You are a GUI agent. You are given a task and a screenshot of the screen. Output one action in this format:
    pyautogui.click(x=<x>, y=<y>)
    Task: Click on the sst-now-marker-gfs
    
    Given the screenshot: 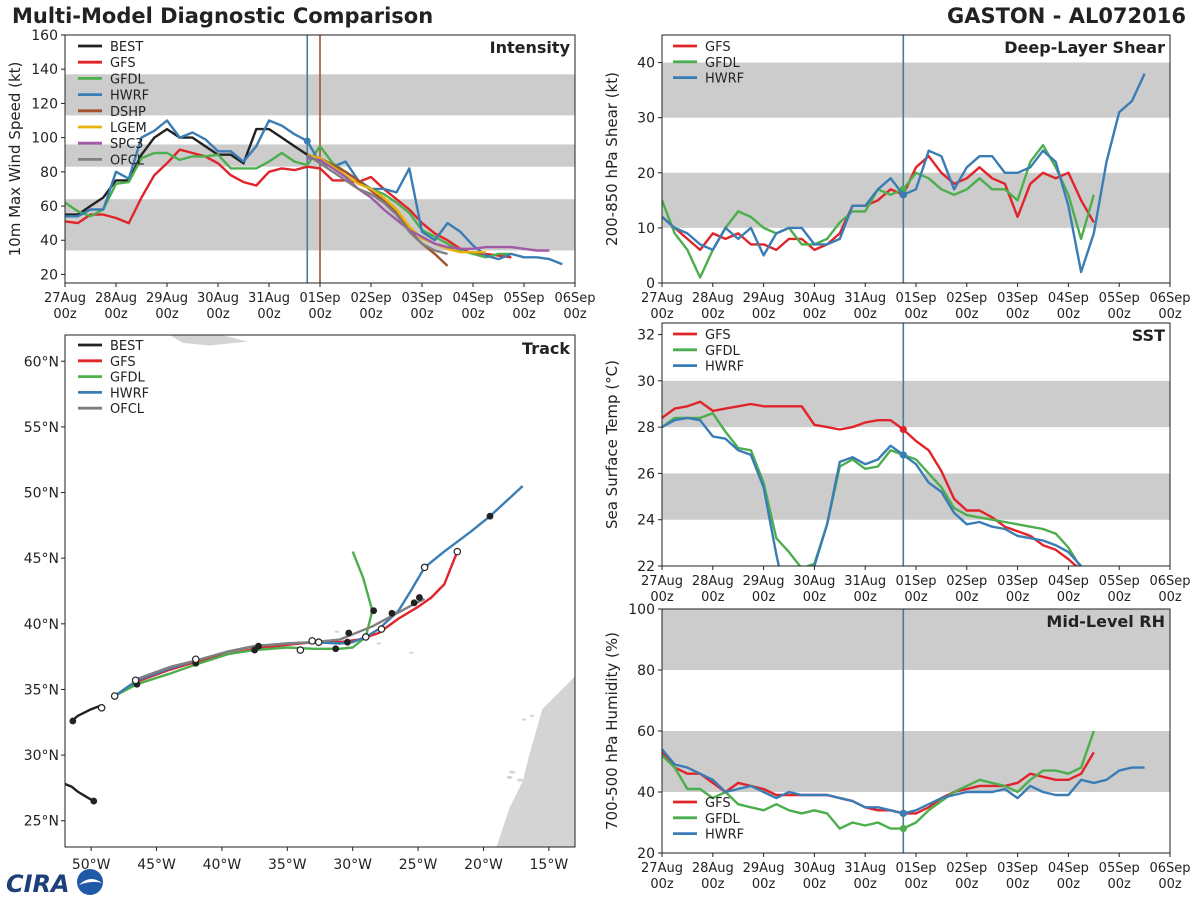 What is the action you would take?
    pyautogui.click(x=903, y=429)
    